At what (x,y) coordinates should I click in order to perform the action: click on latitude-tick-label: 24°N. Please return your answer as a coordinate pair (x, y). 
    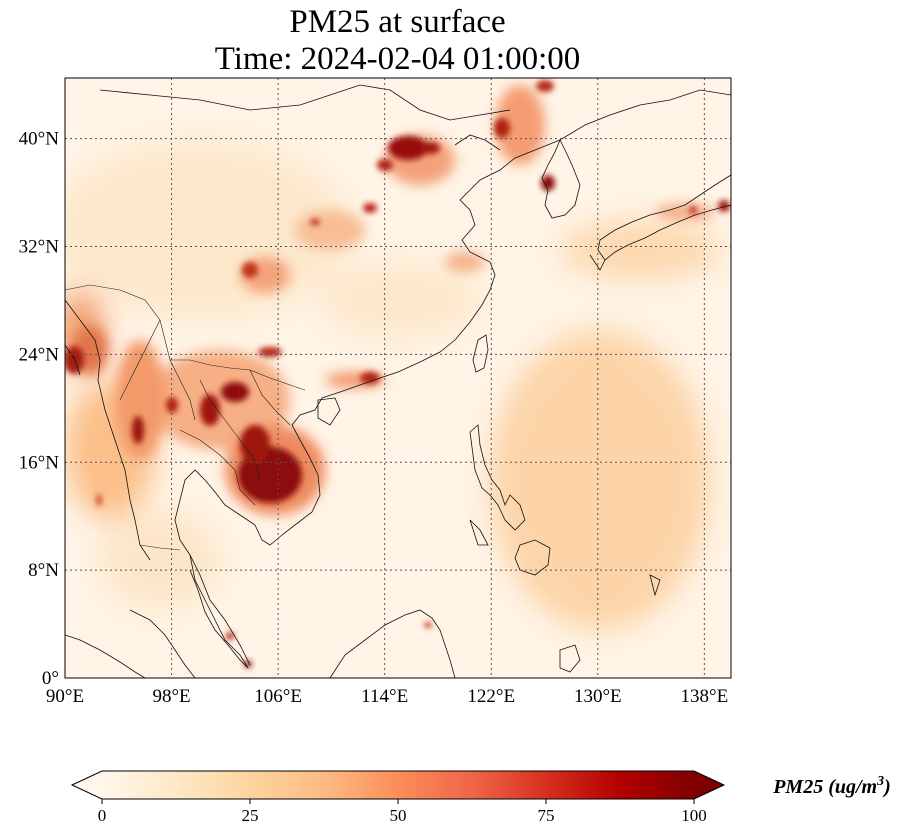
    Looking at the image, I should click on (39, 354).